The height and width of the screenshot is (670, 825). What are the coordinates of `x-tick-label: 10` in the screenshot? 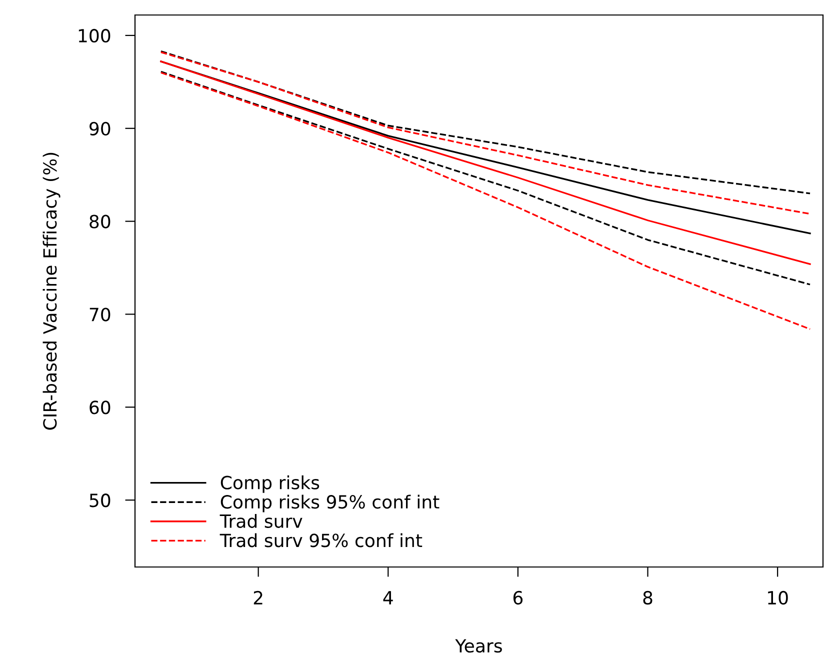 It's located at (778, 597).